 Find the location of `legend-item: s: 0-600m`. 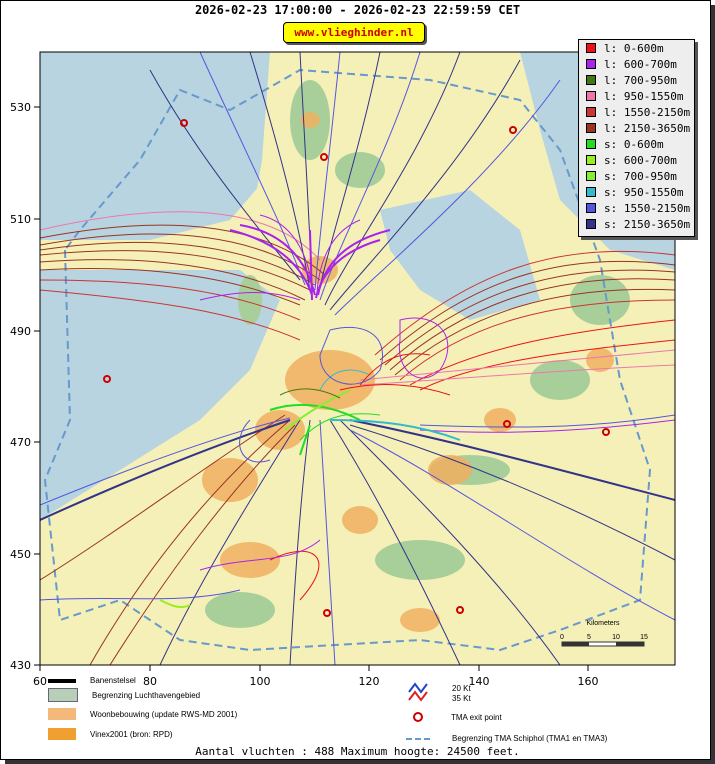

legend-item: s: 0-600m is located at coordinates (636, 144).